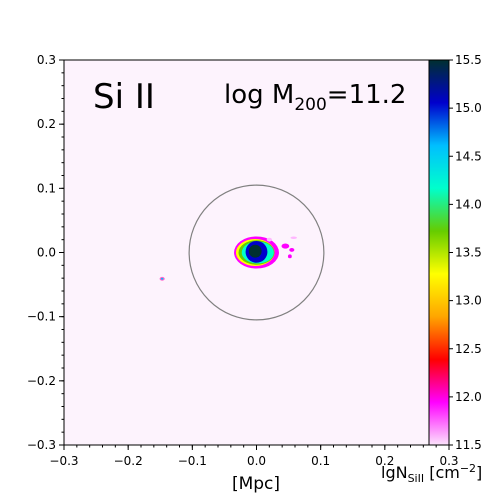 The height and width of the screenshot is (500, 500). I want to click on colorbar-ticks: 15.5 15.0 14.5 14.0 13.5 13.0 12.5 12.0 11.5, so click(465, 252).